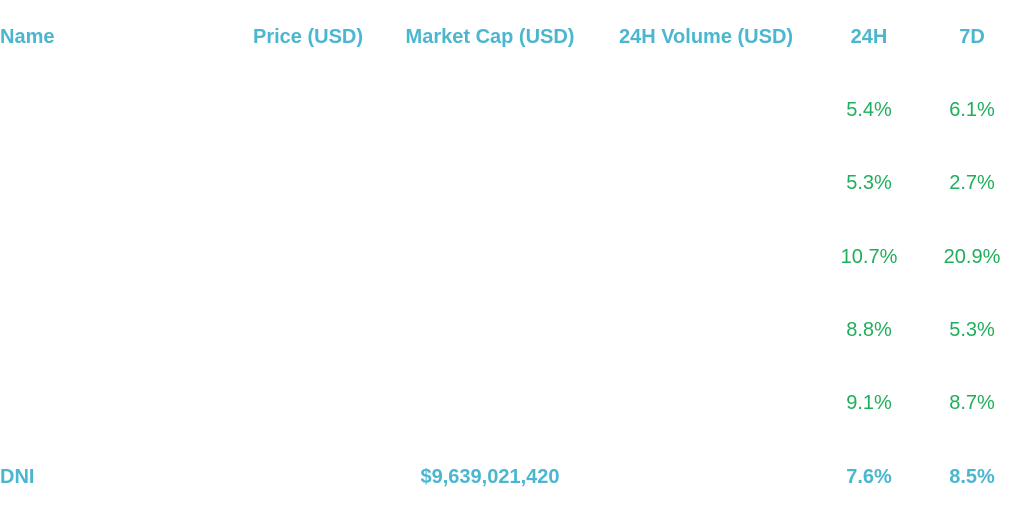 The height and width of the screenshot is (513, 1024). What do you see at coordinates (17, 477) in the screenshot?
I see `cell-name: DNI` at bounding box center [17, 477].